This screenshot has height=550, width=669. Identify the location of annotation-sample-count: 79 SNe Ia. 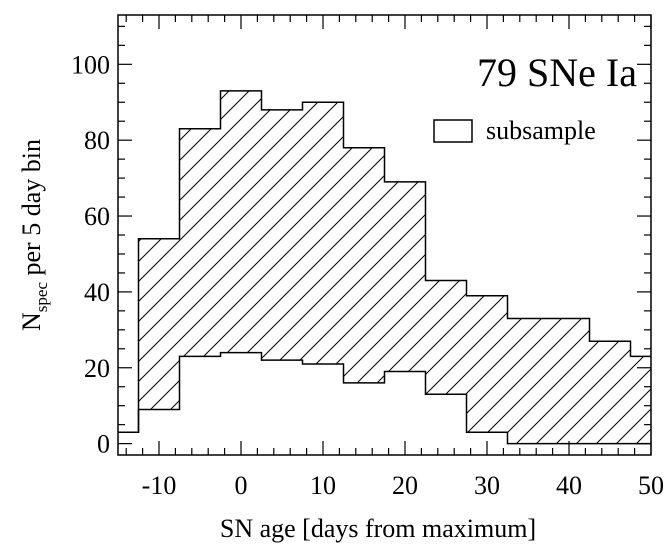
(557, 72).